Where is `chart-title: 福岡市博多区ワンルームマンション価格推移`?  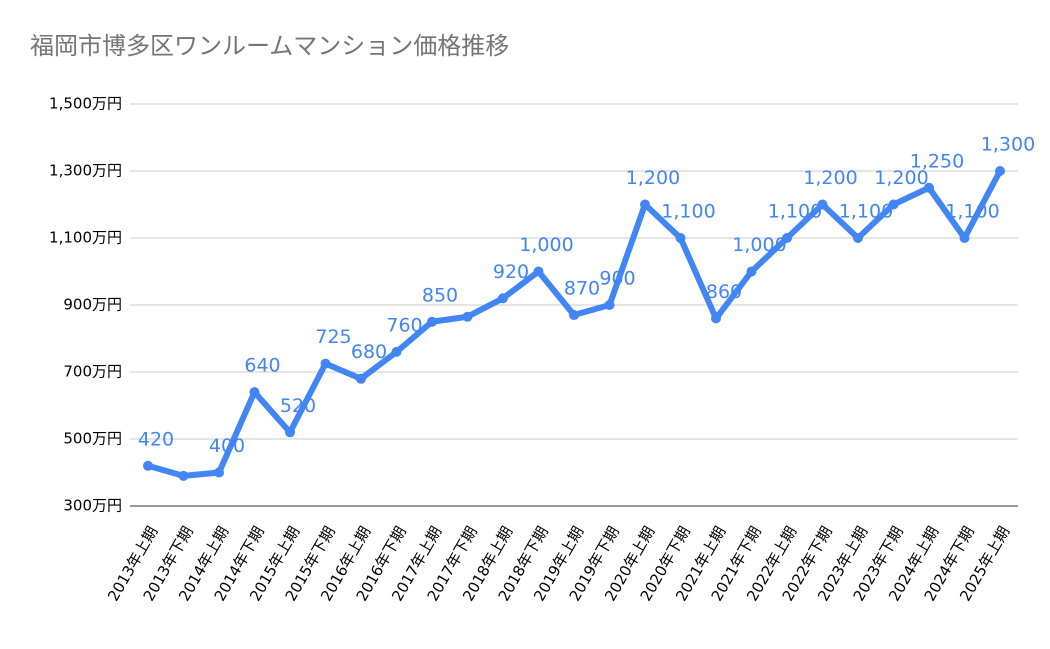 chart-title: 福岡市博多区ワンルームマンション価格推移 is located at coordinates (269, 46).